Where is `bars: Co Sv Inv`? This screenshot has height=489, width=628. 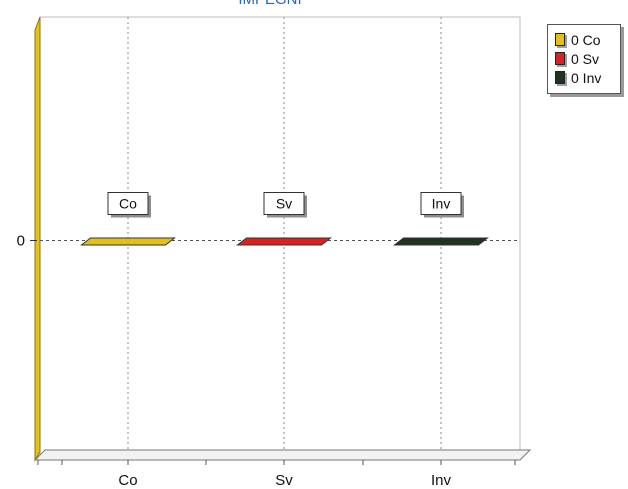
bars: Co Sv Inv is located at coordinates (284, 219).